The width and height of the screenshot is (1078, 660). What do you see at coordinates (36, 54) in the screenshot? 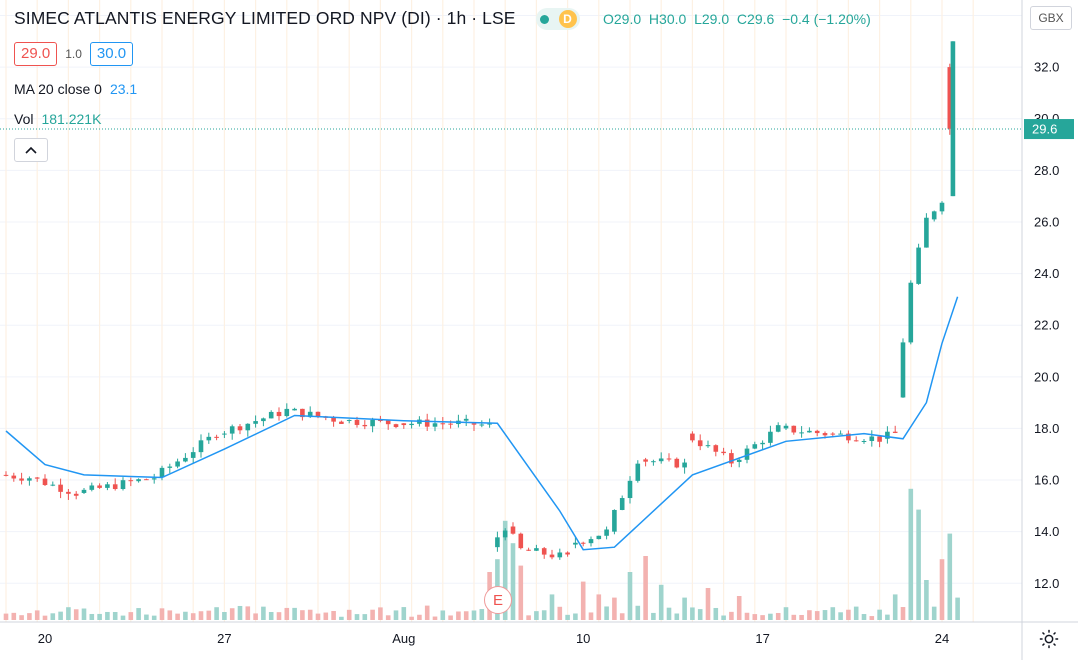
I see `sell-price-button: 29.0` at bounding box center [36, 54].